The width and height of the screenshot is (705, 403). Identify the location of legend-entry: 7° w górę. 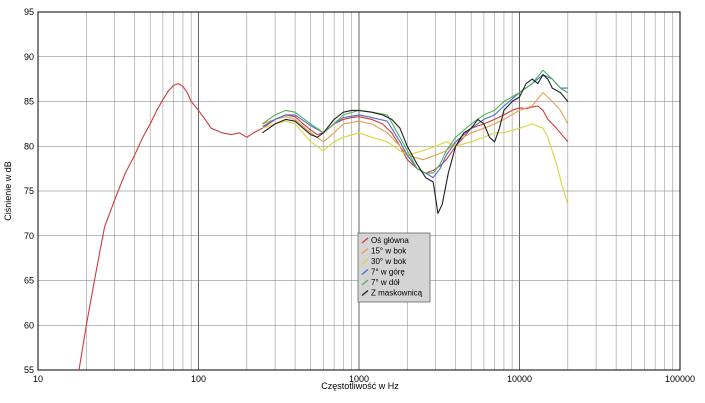
(388, 272).